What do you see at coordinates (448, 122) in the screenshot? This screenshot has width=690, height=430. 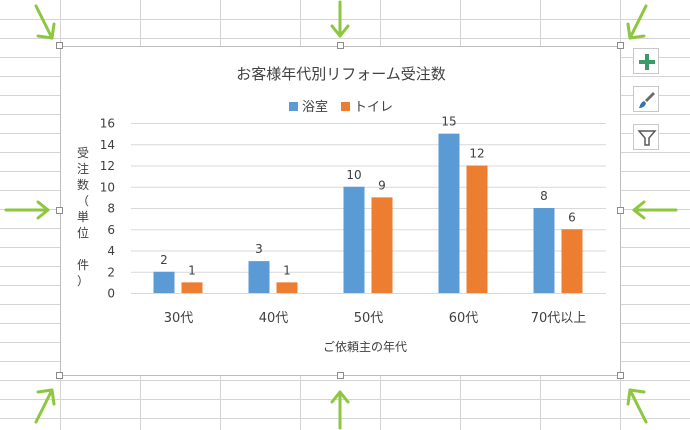 I see `data-label: 15` at bounding box center [448, 122].